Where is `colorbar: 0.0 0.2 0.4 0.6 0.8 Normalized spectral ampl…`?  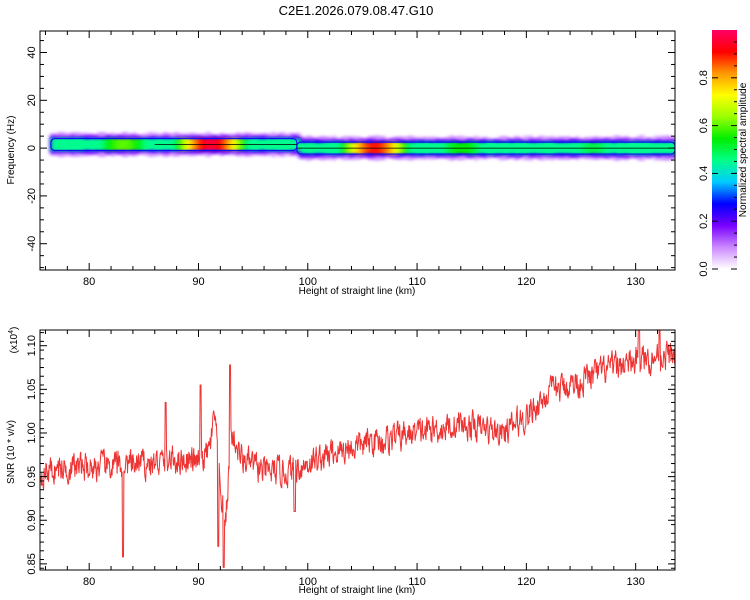
colorbar: 0.0 0.2 0.4 0.6 0.8 Normalized spectral ampl… is located at coordinates (723, 153).